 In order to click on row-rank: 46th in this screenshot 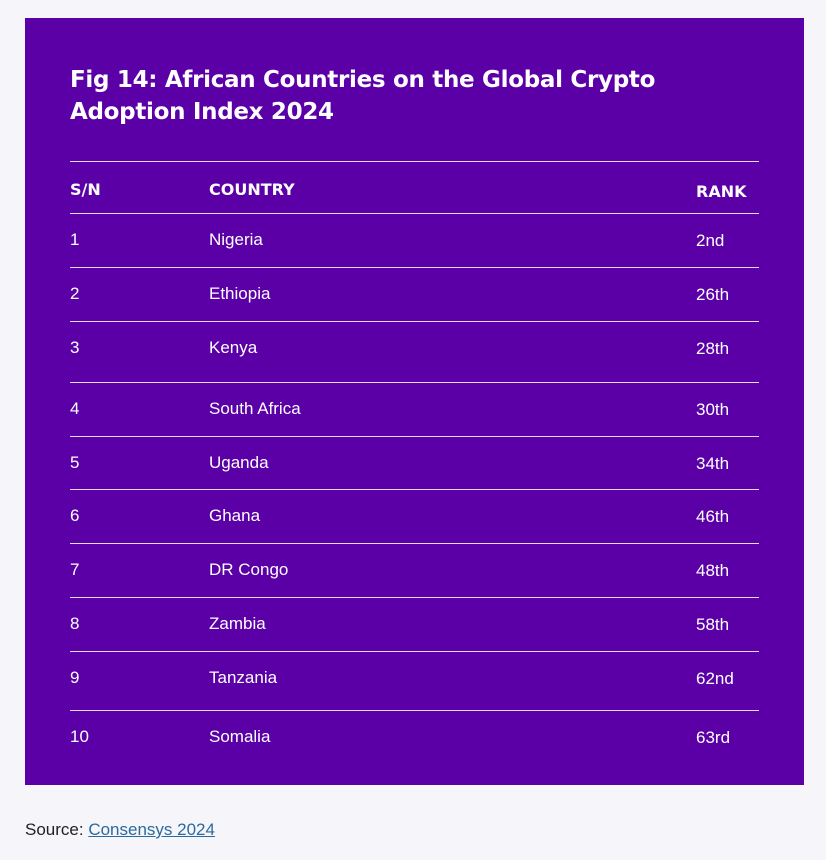, I will do `click(713, 516)`.